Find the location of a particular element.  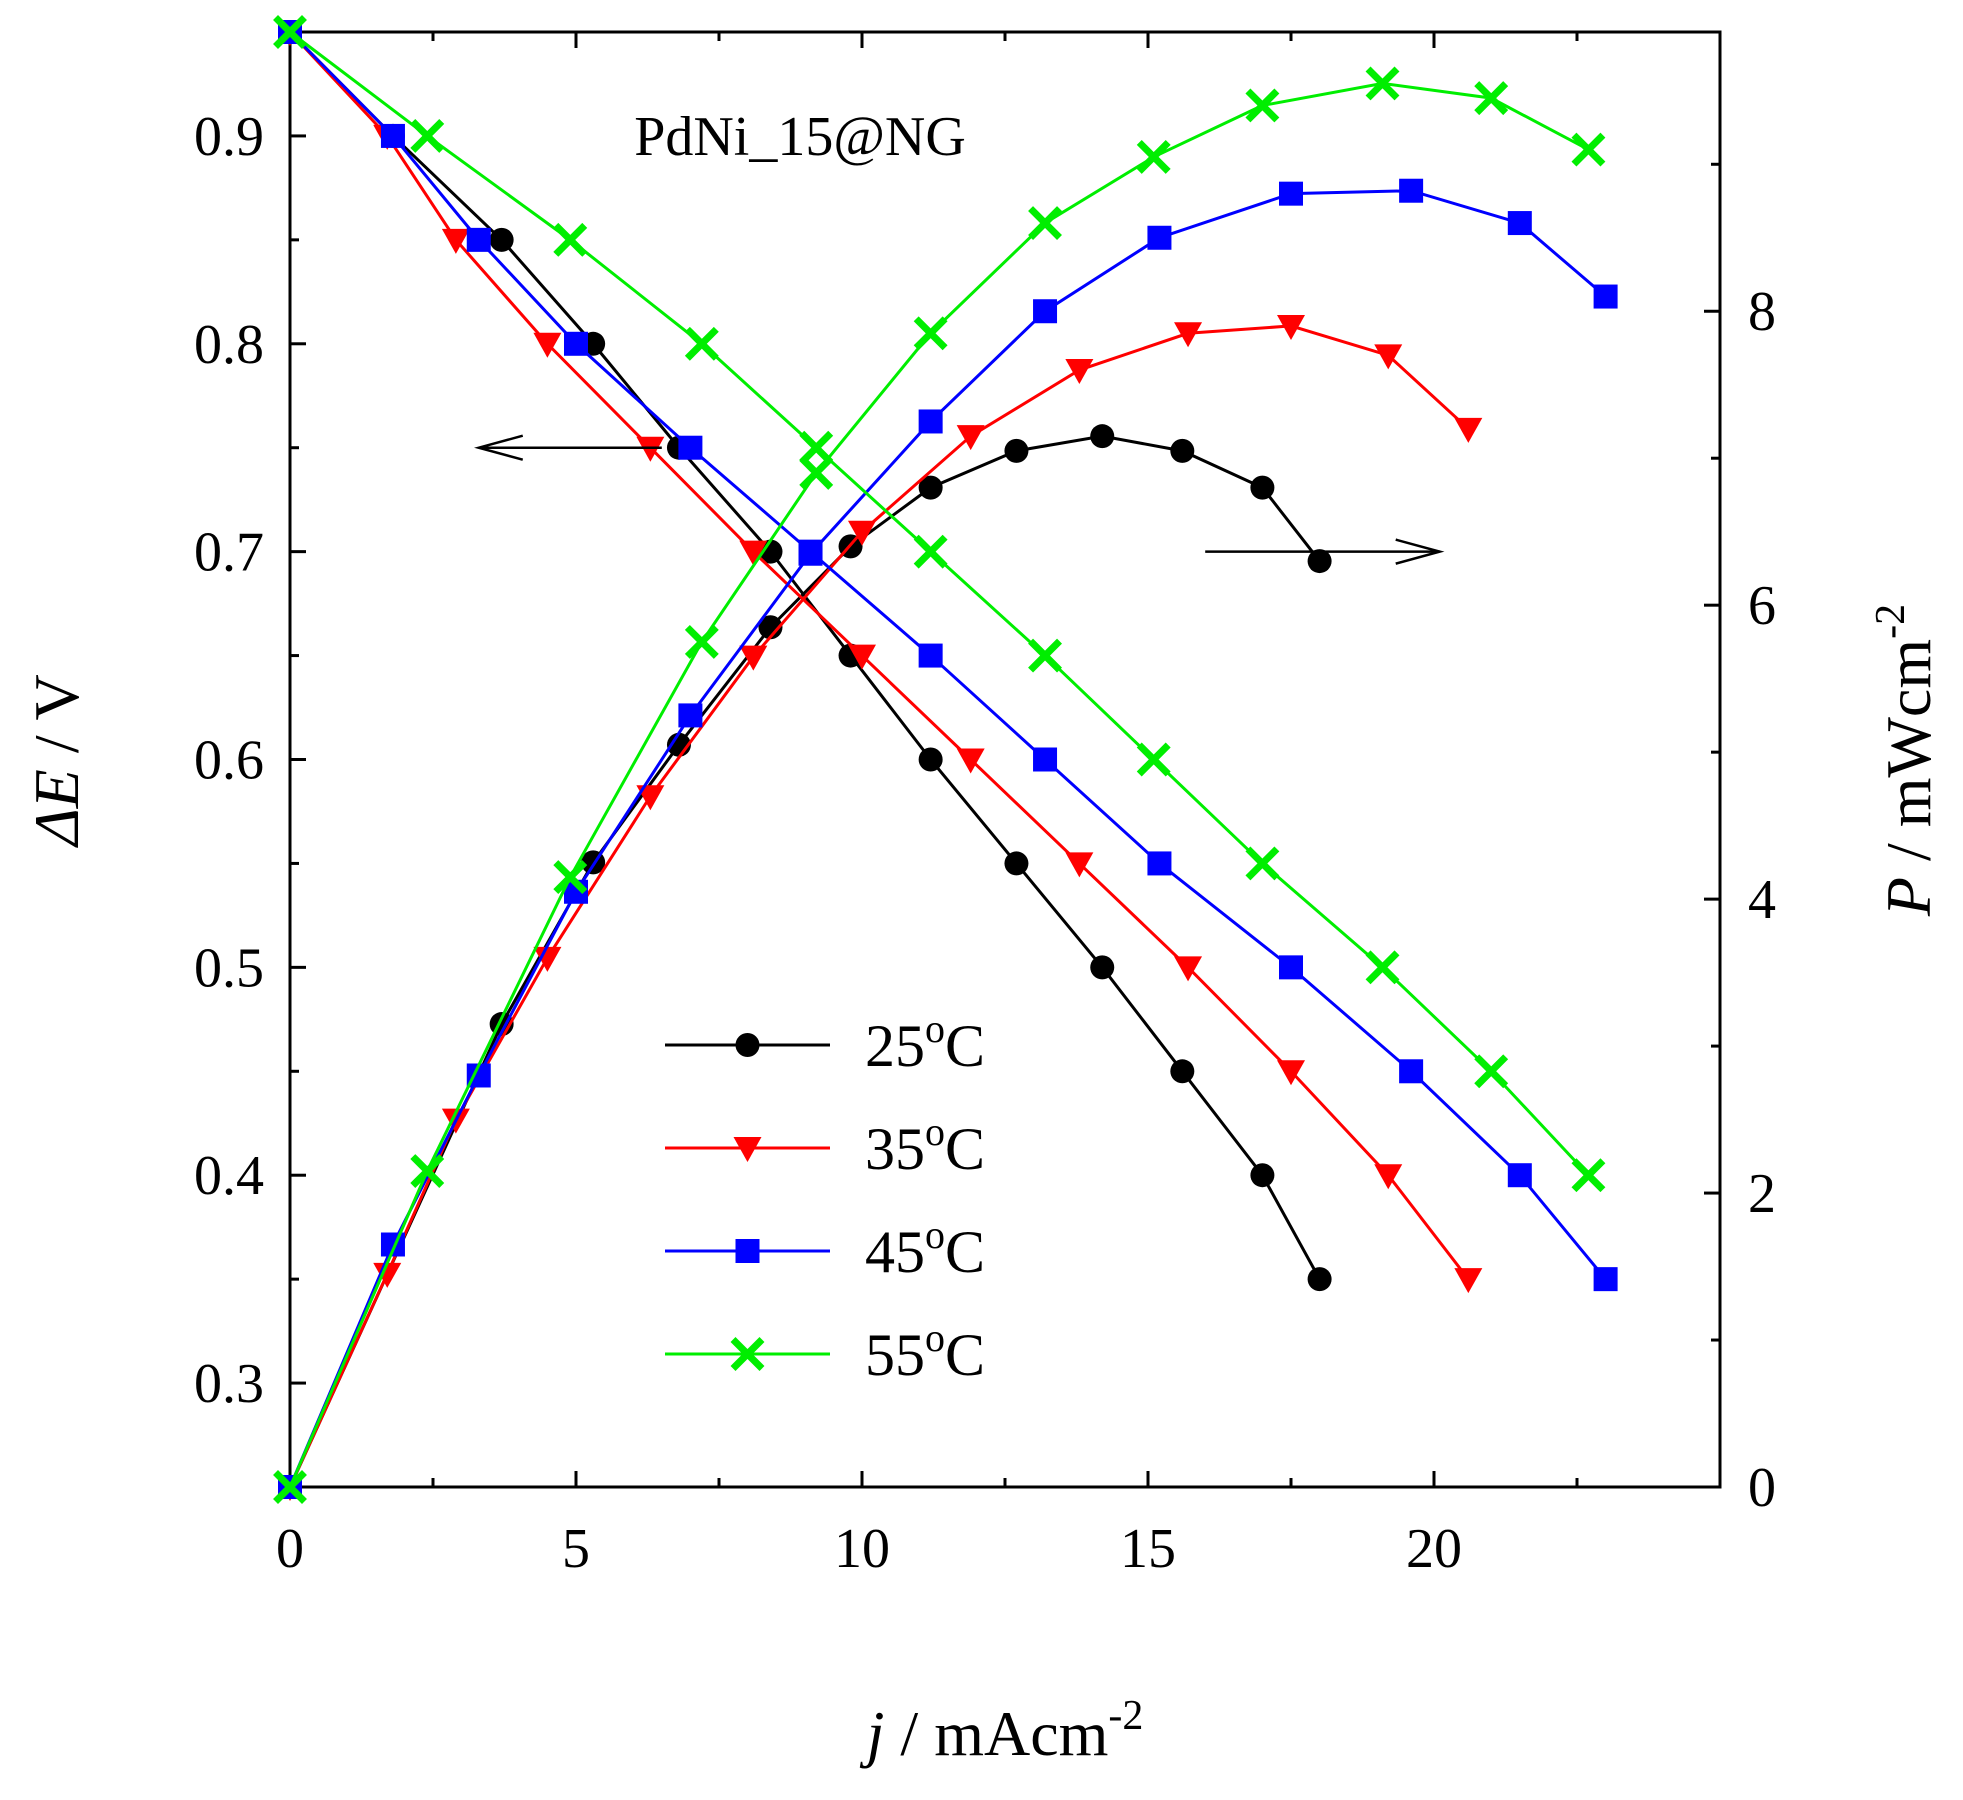

legend-item-25C: 25oC is located at coordinates (825, 1042).